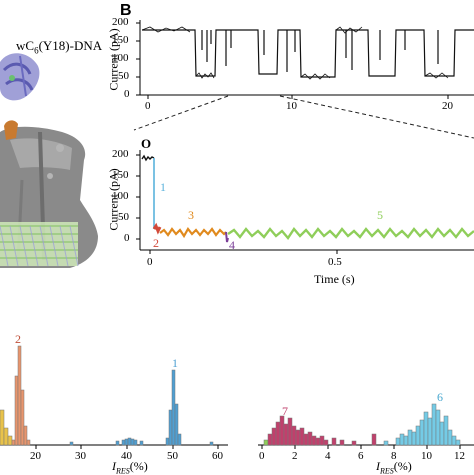 This screenshot has height=475, width=474. What do you see at coordinates (334, 279) in the screenshot?
I see `bottom-xlabel: Time (s)` at bounding box center [334, 279].